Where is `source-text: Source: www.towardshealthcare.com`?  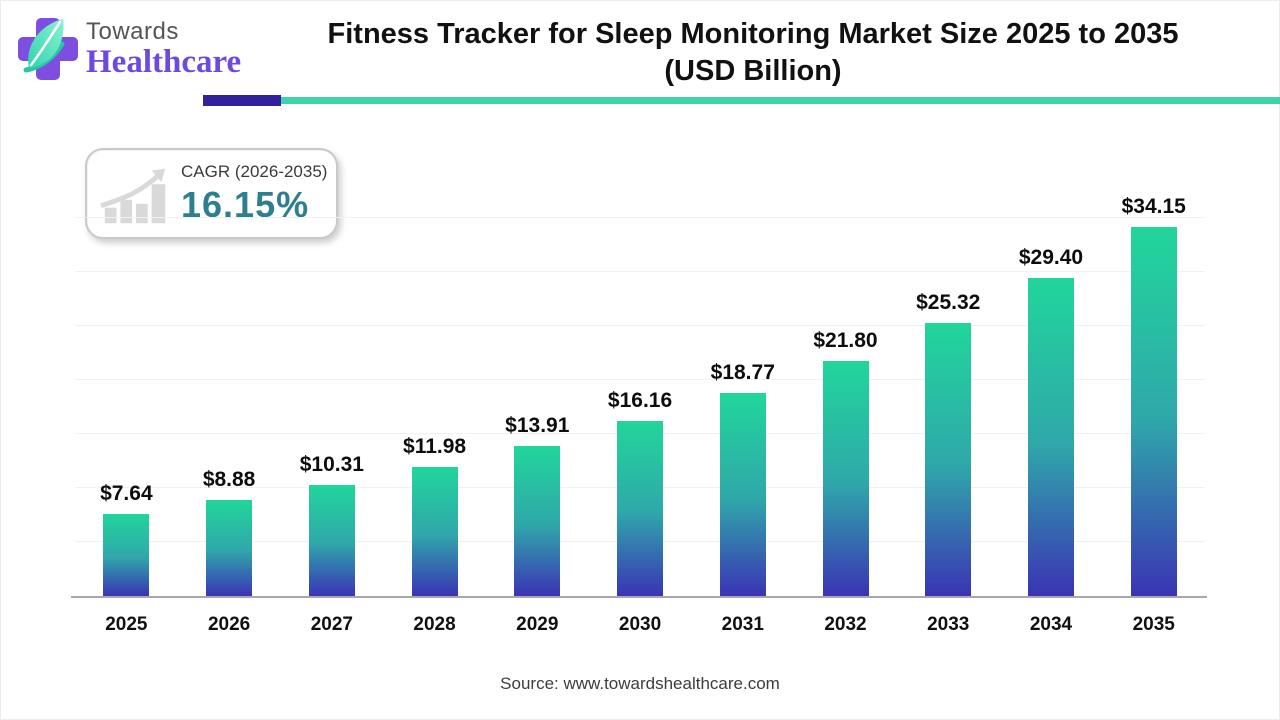 source-text: Source: www.towardshealthcare.com is located at coordinates (640, 683).